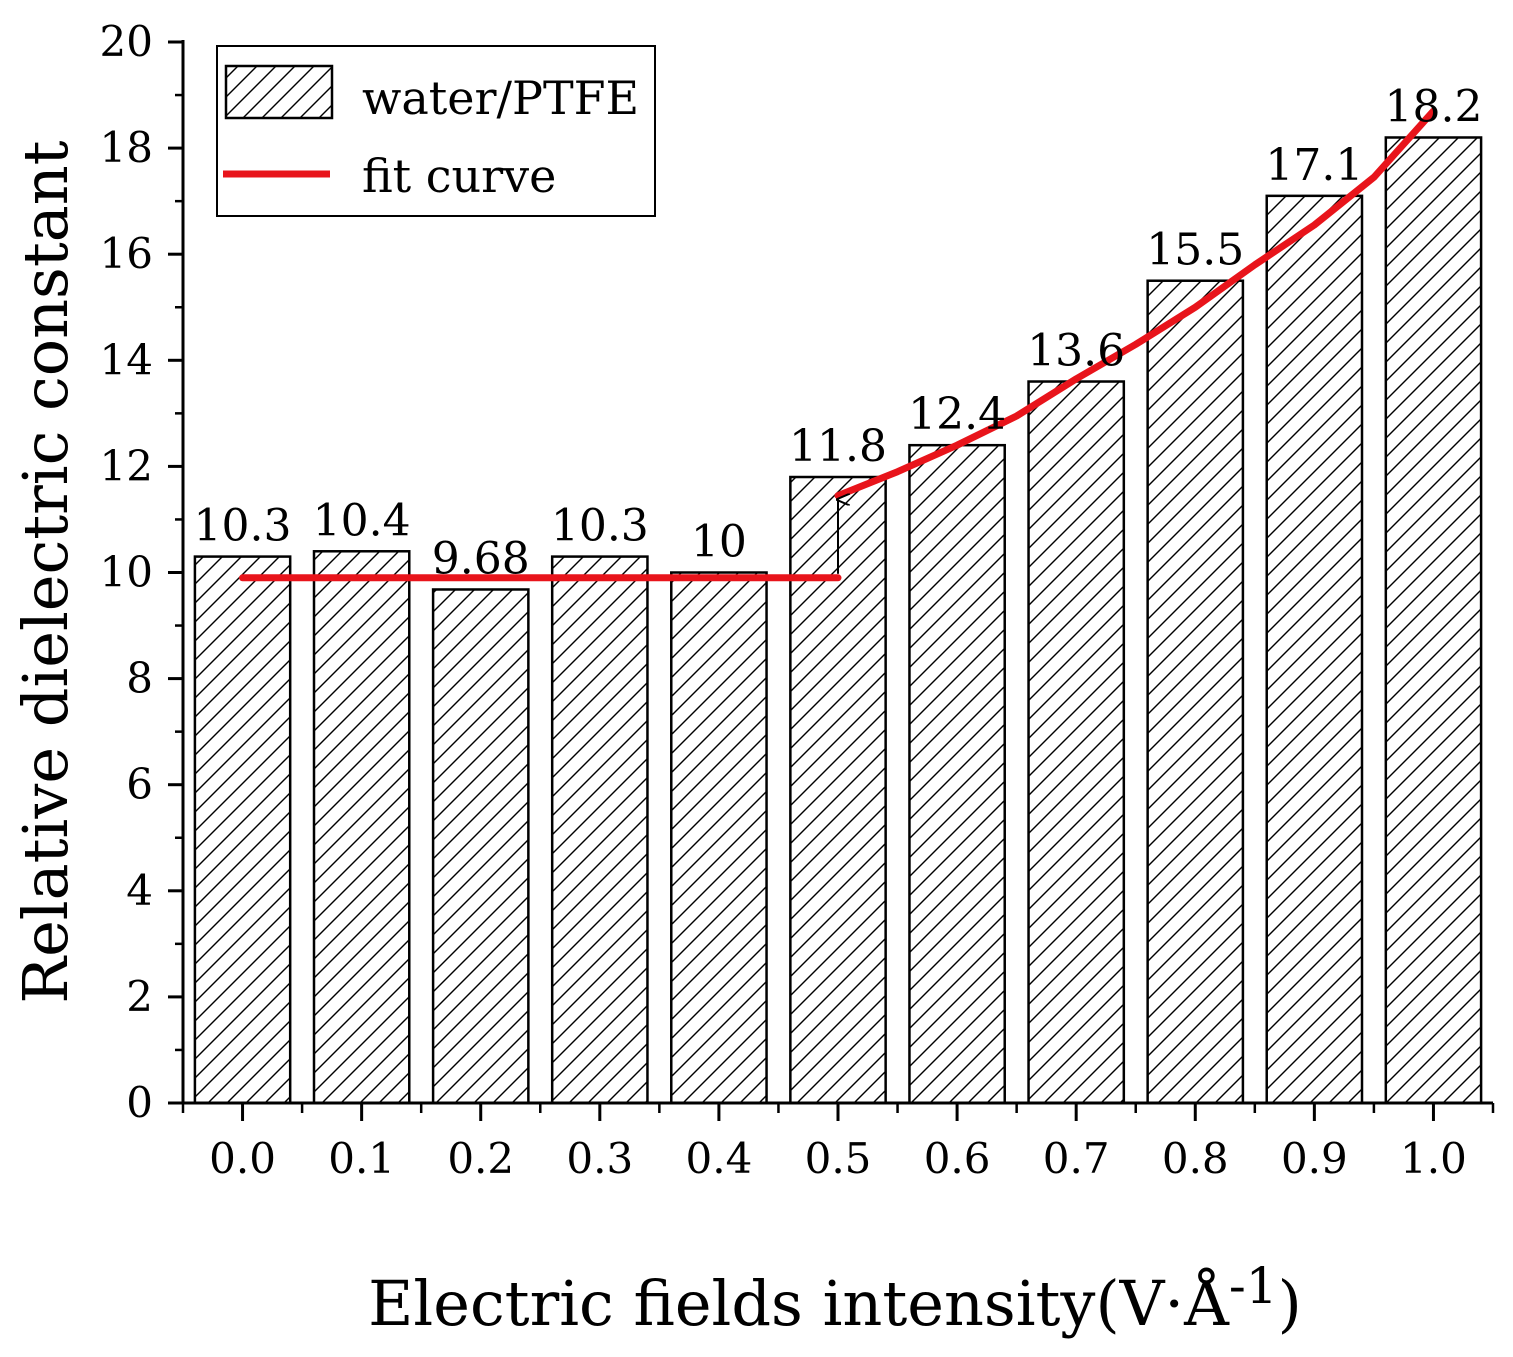  Describe the element at coordinates (242, 1158) in the screenshot. I see `x-tick-label: 0.0` at that location.